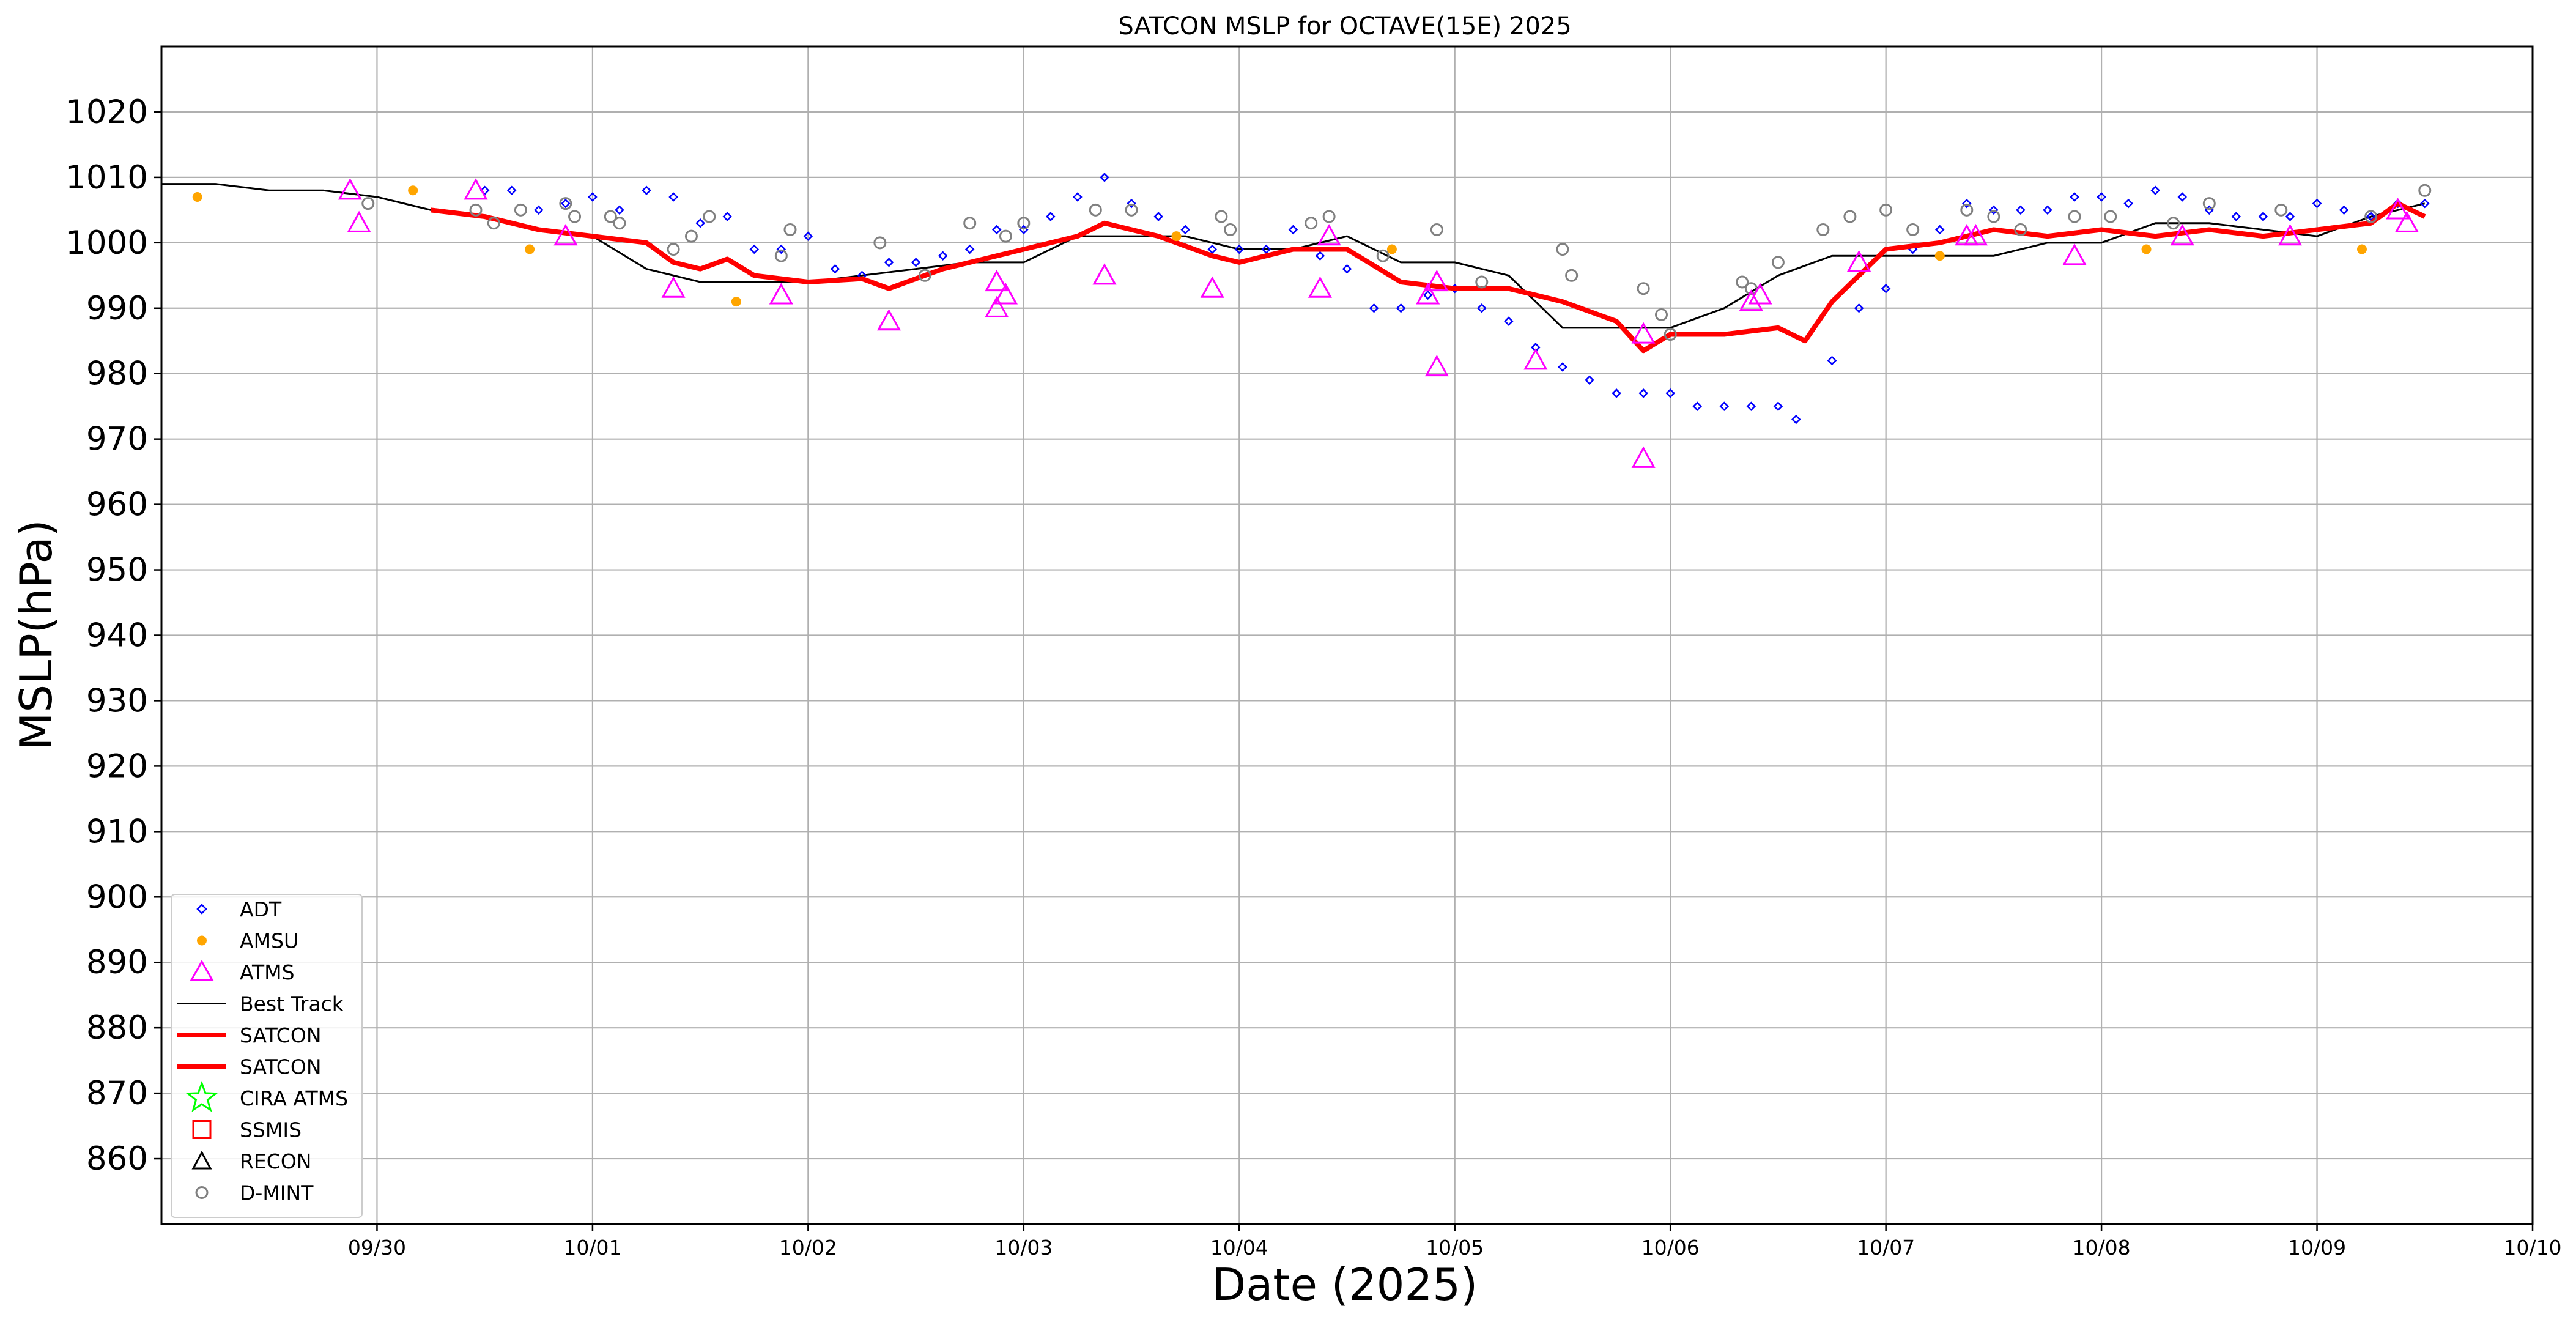 The height and width of the screenshot is (1325, 2576). I want to click on y-tick-label: 990, so click(117, 308).